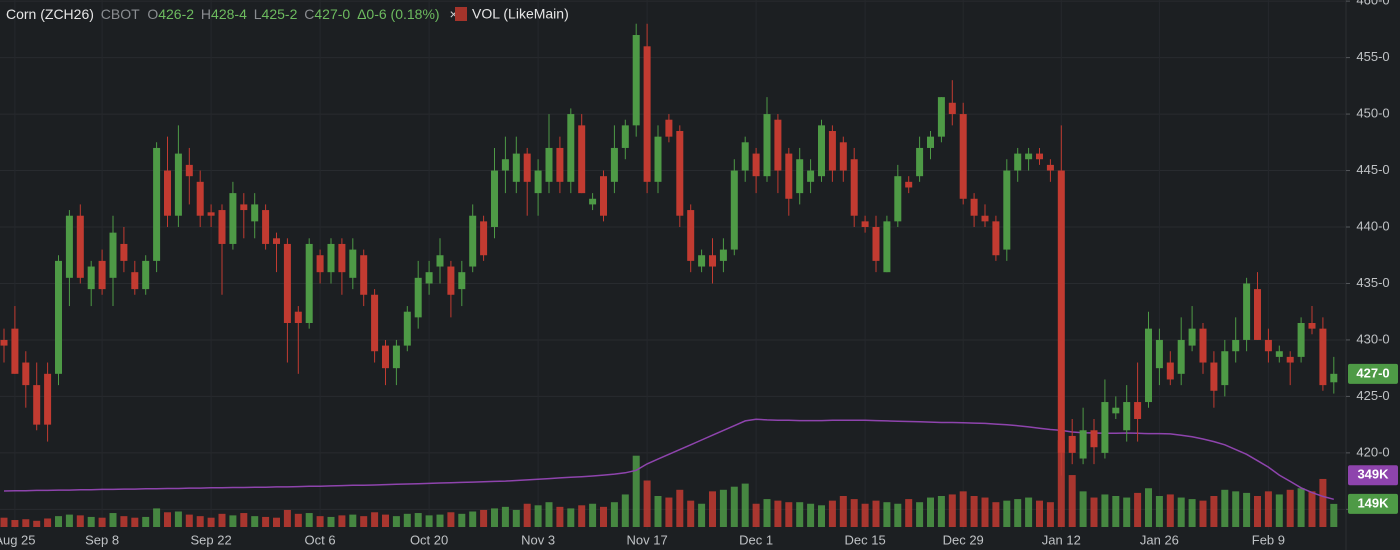 Image resolution: width=1400 pixels, height=550 pixels. What do you see at coordinates (1373, 502) in the screenshot?
I see `last-volume-label: 149K` at bounding box center [1373, 502].